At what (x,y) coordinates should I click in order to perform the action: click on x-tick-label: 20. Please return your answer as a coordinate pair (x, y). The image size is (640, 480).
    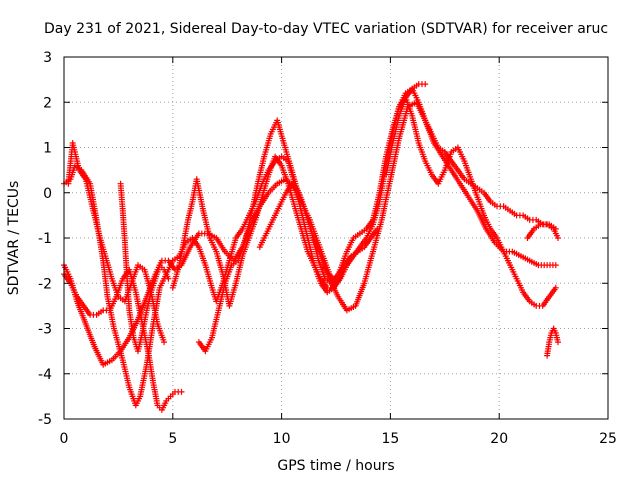
    Looking at the image, I should click on (499, 439).